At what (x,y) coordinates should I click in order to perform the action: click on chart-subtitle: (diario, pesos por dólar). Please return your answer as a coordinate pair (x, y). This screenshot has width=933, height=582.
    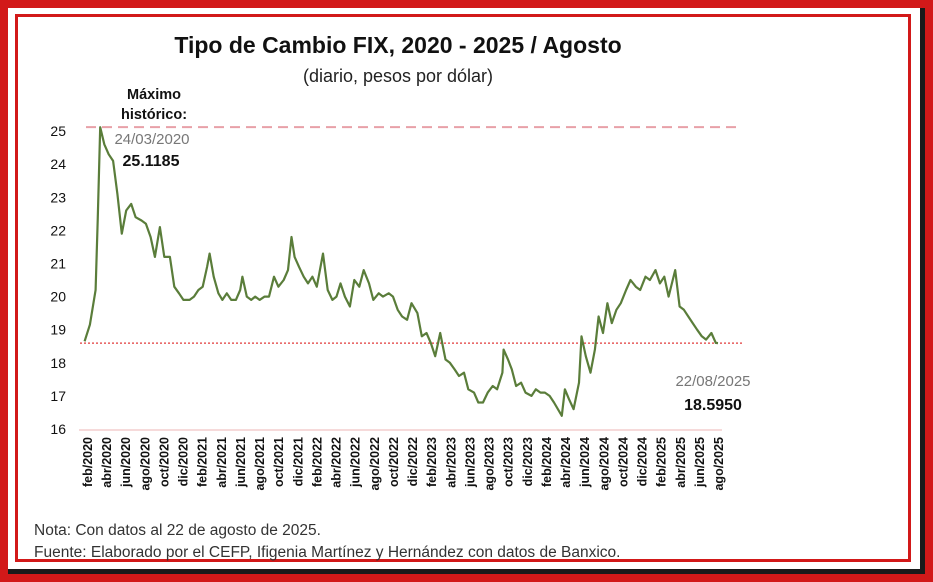
    Looking at the image, I should click on (398, 76).